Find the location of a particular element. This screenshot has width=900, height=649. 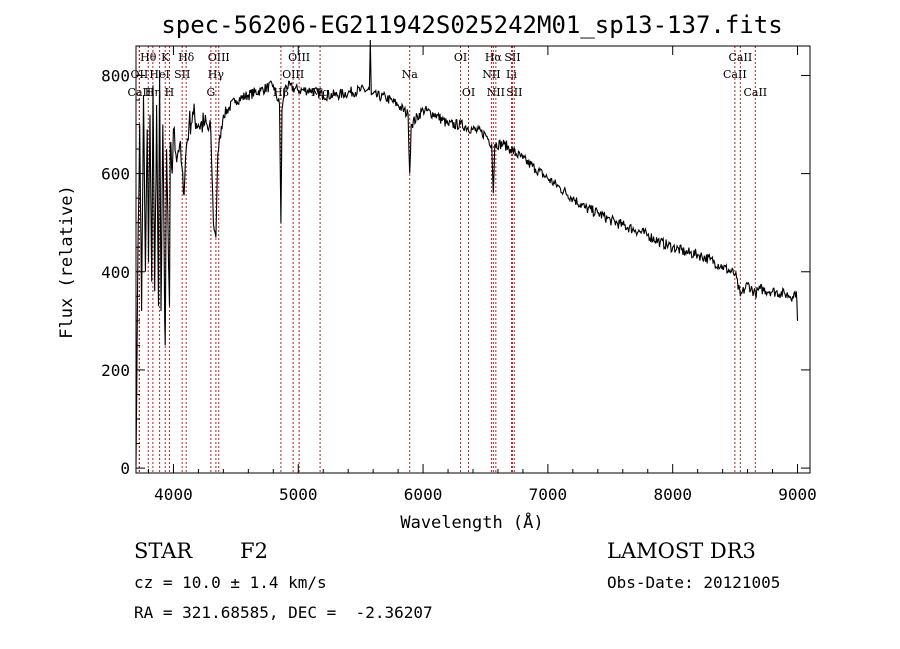

x-axis-label: Wavelength (Å) is located at coordinates (471, 522).